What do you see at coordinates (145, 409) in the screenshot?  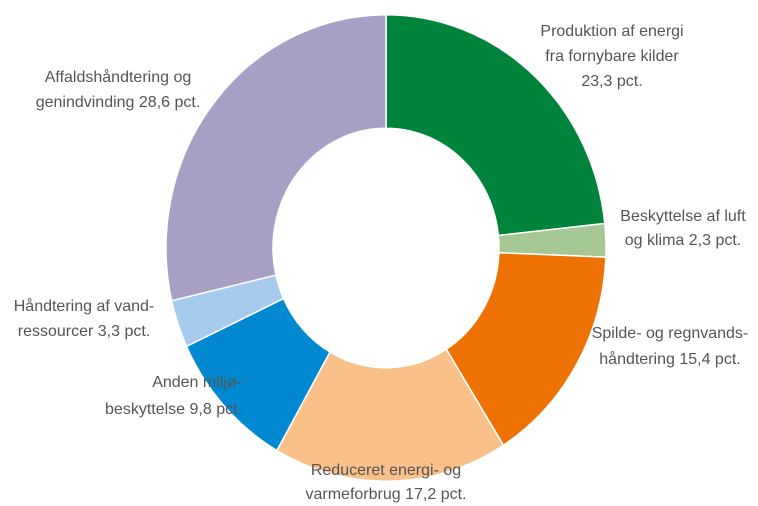 I see `label-line: beskyttelse` at bounding box center [145, 409].